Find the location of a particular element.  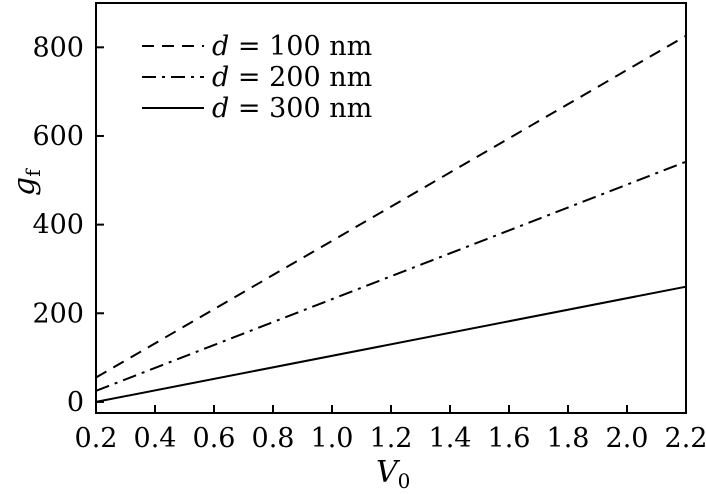

x-tick-label: 2.0 is located at coordinates (627, 438).